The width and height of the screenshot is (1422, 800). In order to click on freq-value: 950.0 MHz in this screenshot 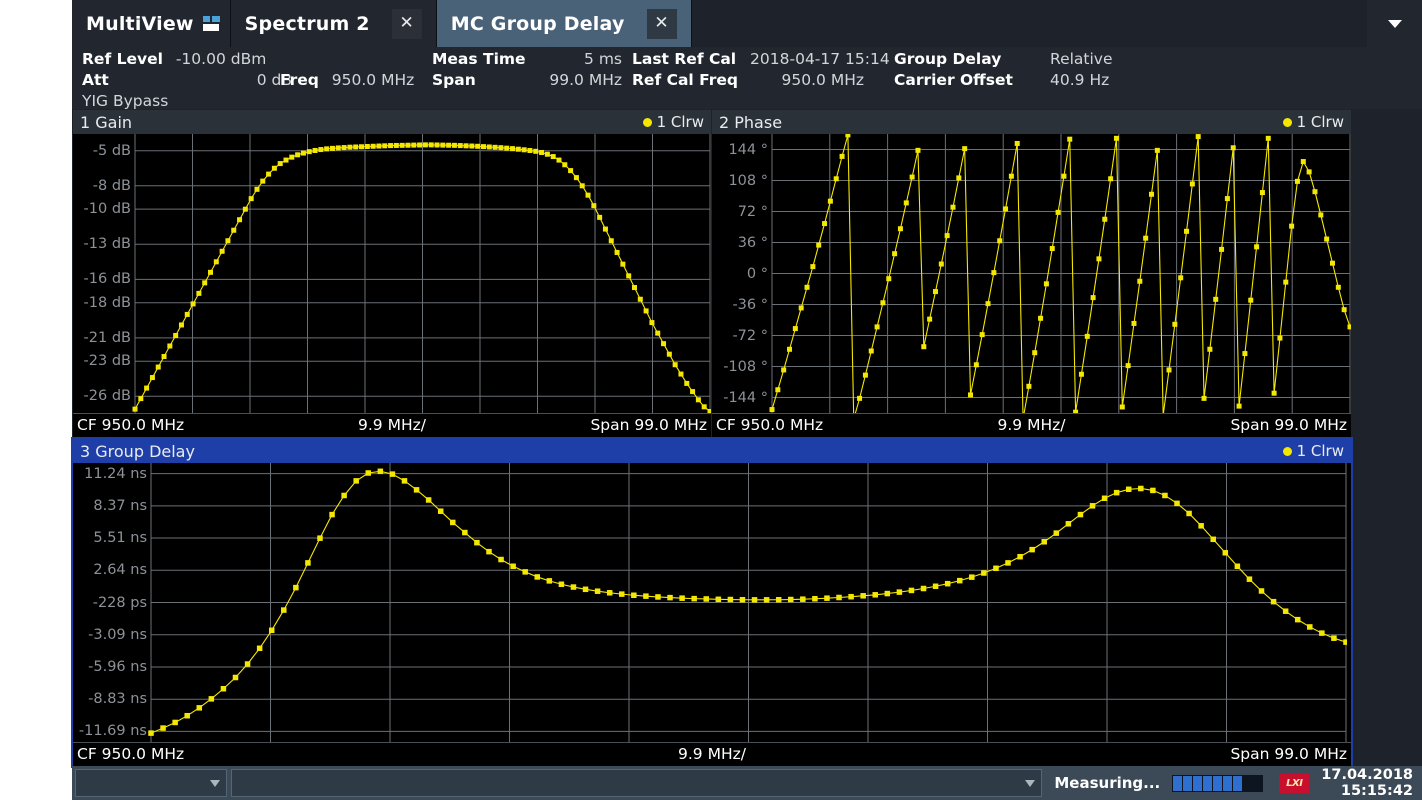, I will do `click(373, 80)`.